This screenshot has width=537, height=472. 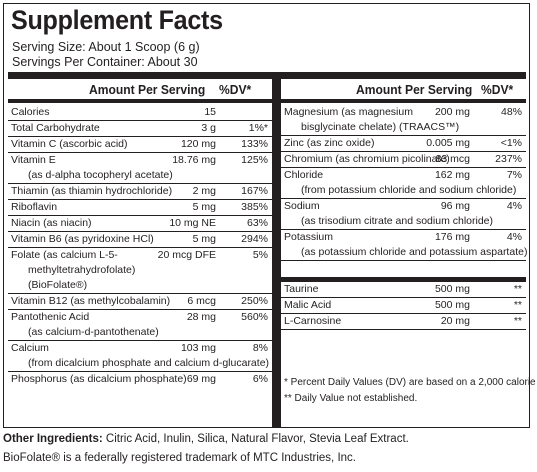 What do you see at coordinates (198, 348) in the screenshot?
I see `nutrient-amount: 103 mg` at bounding box center [198, 348].